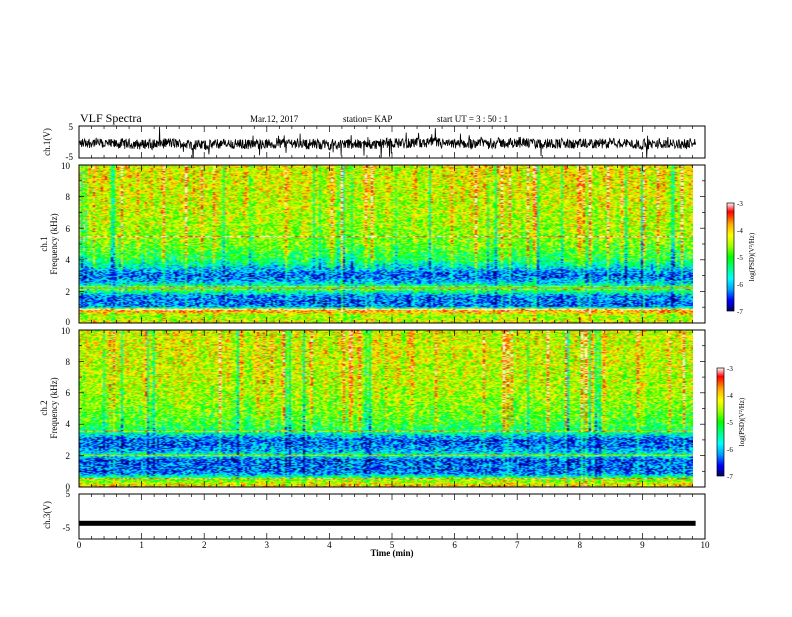 The image size is (792, 617). What do you see at coordinates (642, 545) in the screenshot?
I see `x-tick-label-9: 9` at bounding box center [642, 545].